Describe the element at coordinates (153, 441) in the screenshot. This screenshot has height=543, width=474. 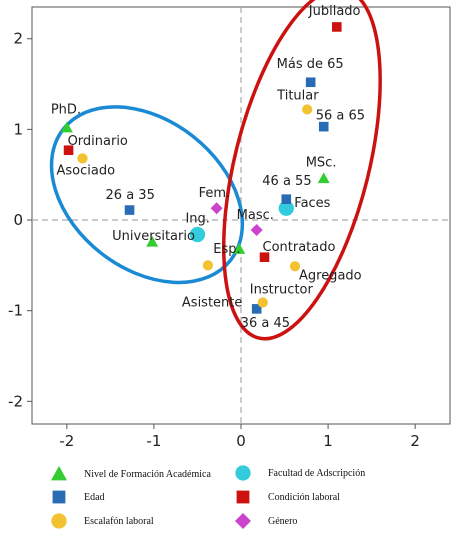
I see `x-tick-label: -1` at that location.